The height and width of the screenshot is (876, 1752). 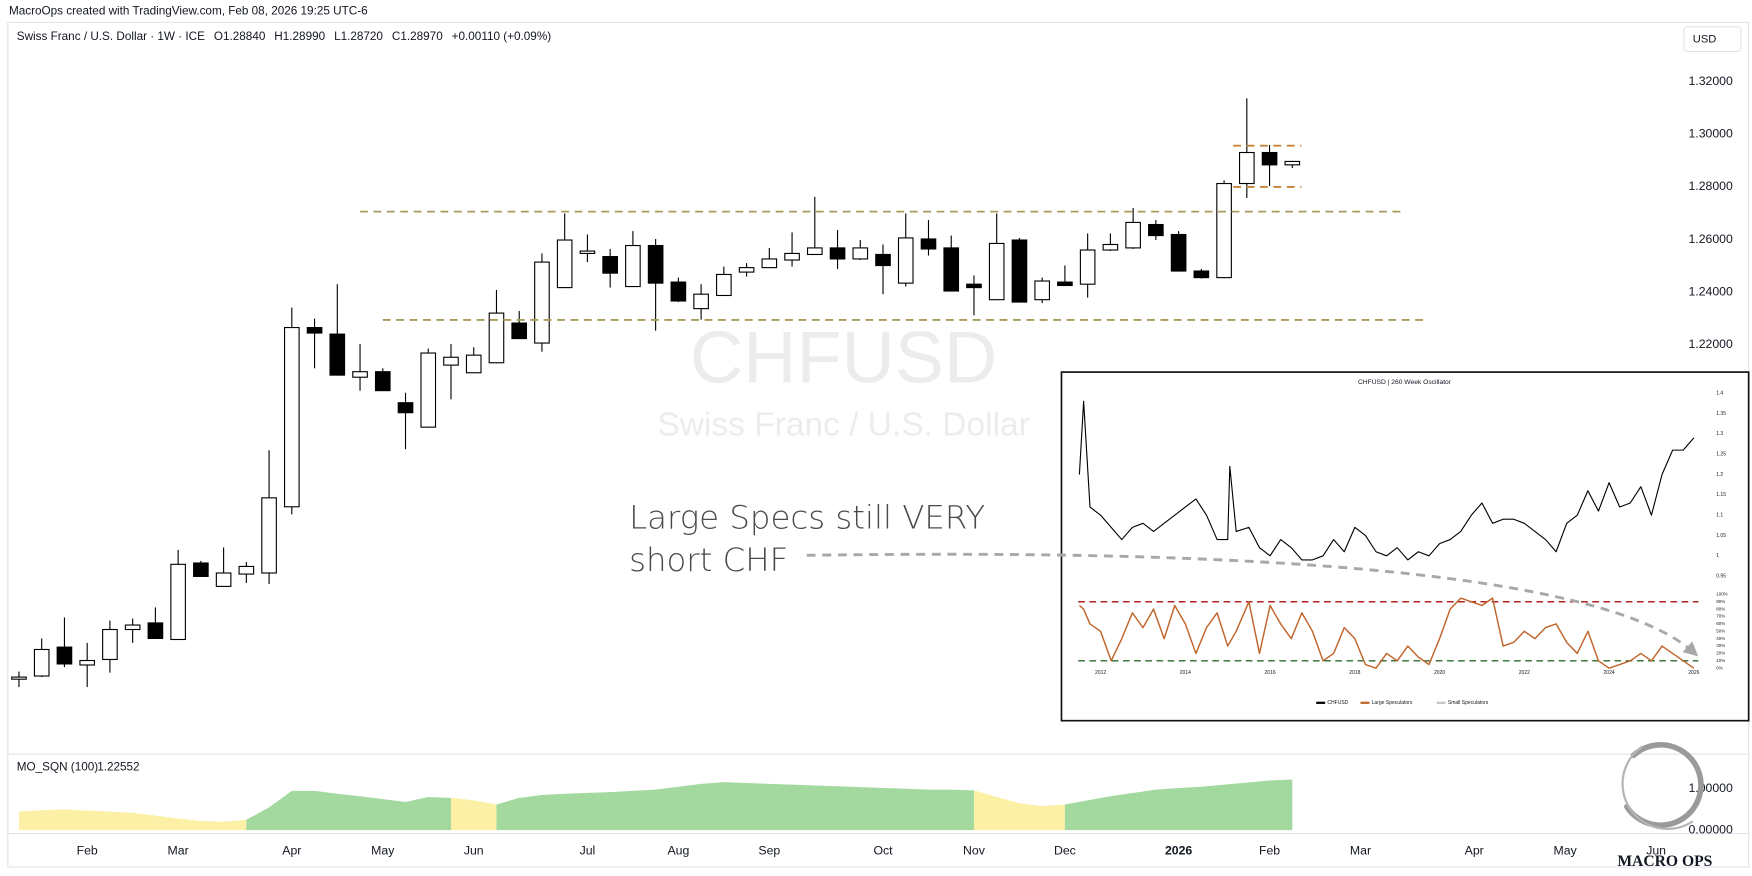 I want to click on inset-y2-tick-label: 0%, so click(x=1719, y=667).